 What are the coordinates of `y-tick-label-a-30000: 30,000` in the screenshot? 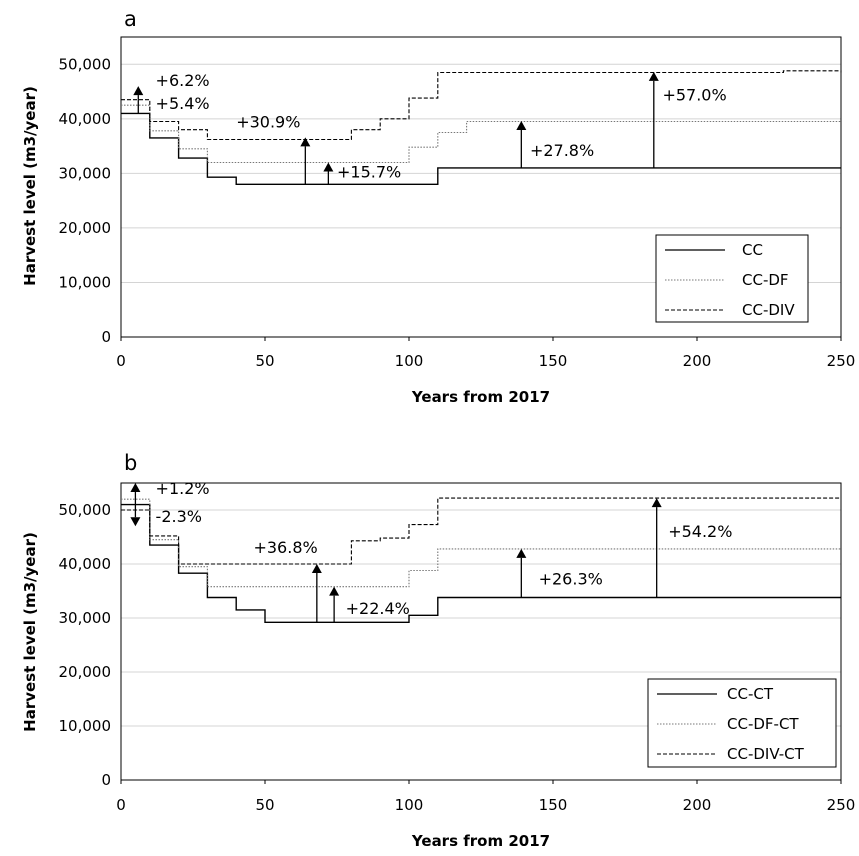 It's located at (85, 173).